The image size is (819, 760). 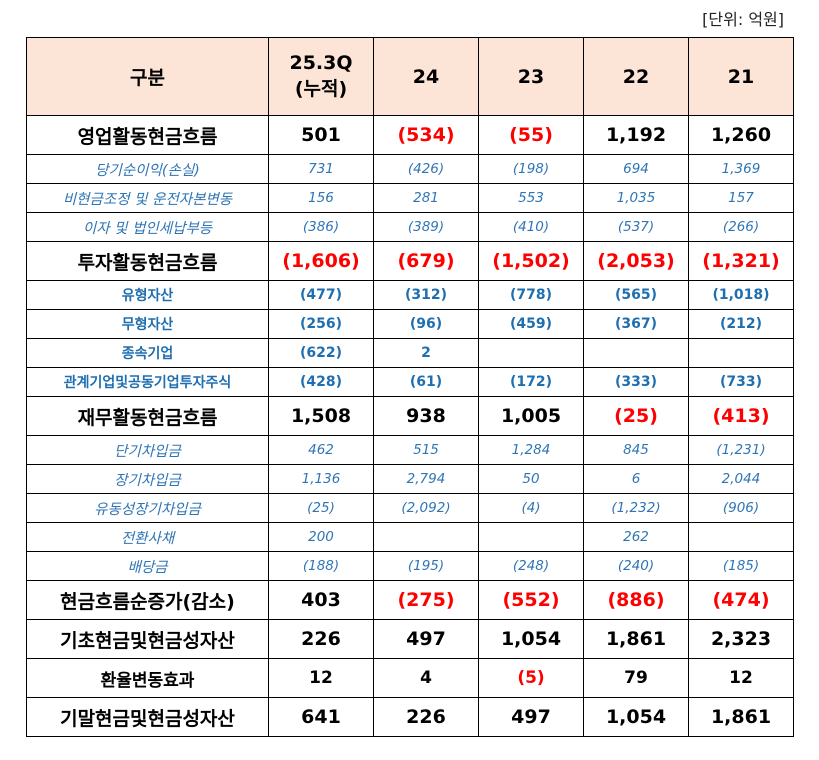 I want to click on row-value: 4, so click(x=426, y=678).